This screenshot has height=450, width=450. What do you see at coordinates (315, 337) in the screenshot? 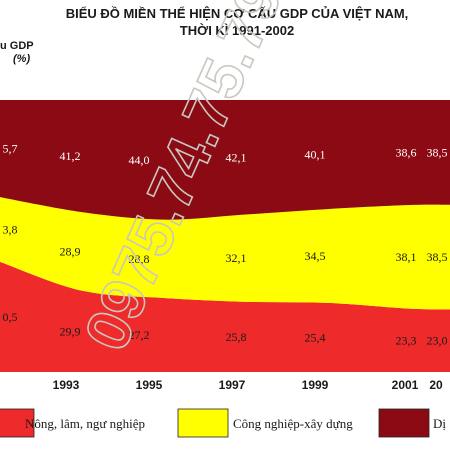
I see `data-label: 25,4` at bounding box center [315, 337].